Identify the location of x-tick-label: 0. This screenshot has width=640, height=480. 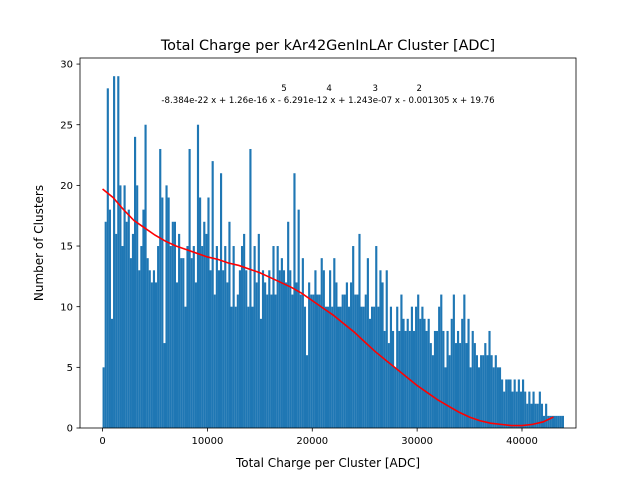
(102, 441).